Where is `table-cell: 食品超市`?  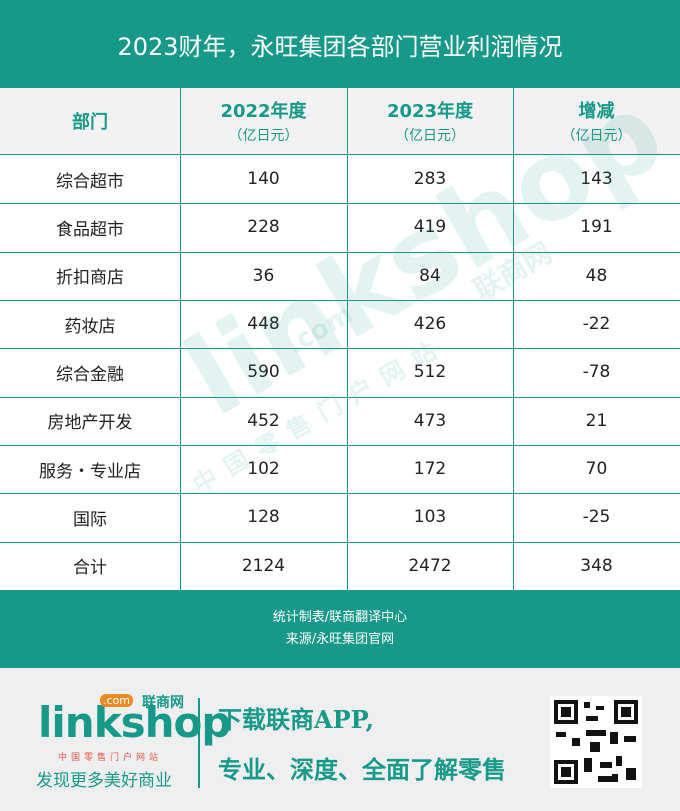 table-cell: 食品超市 is located at coordinates (90, 229).